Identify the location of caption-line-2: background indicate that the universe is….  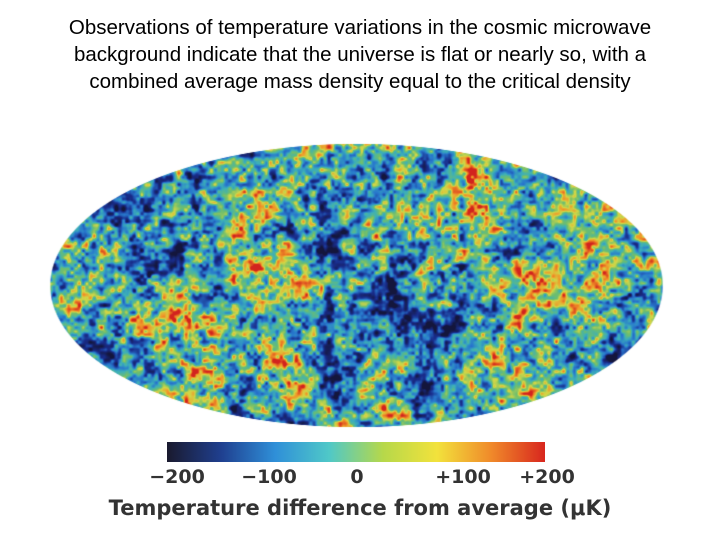
(360, 54).